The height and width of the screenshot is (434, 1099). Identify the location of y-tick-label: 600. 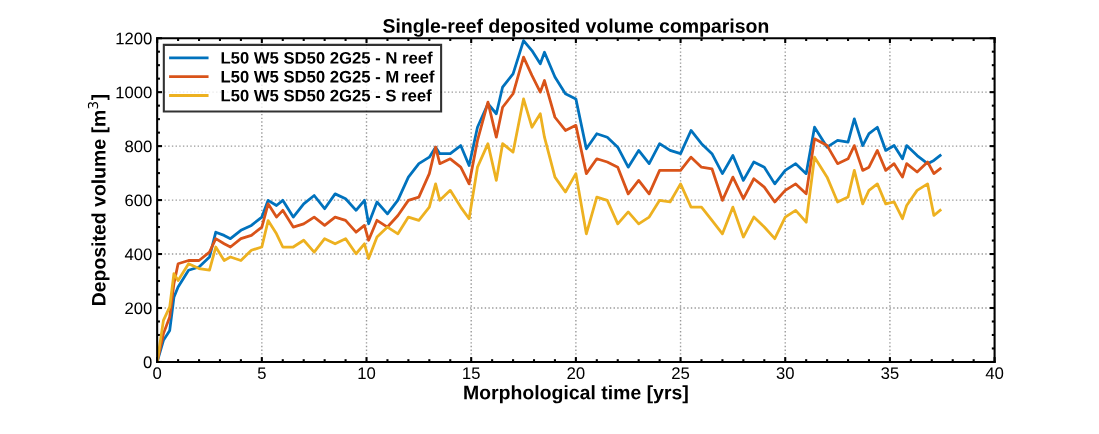
(138, 200).